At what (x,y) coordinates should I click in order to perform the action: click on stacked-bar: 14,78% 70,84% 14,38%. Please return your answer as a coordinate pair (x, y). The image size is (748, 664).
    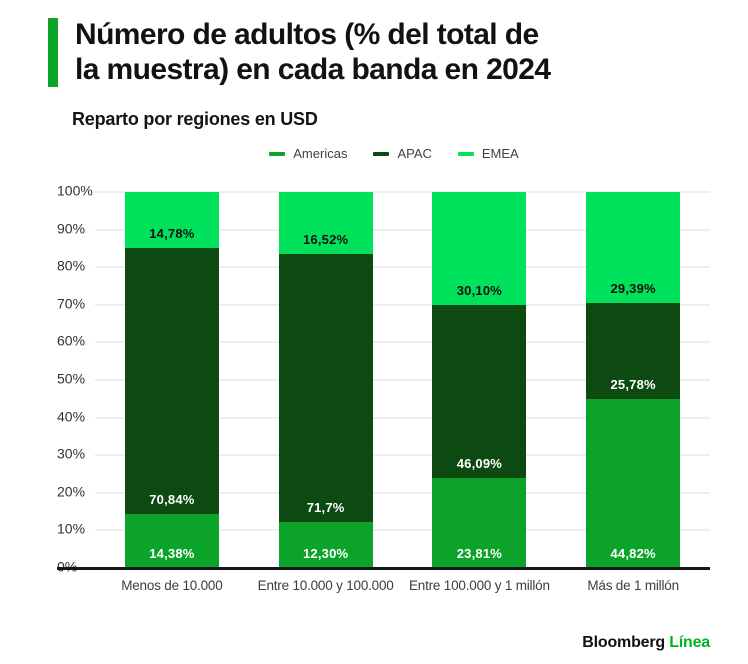
    Looking at the image, I should click on (171, 380).